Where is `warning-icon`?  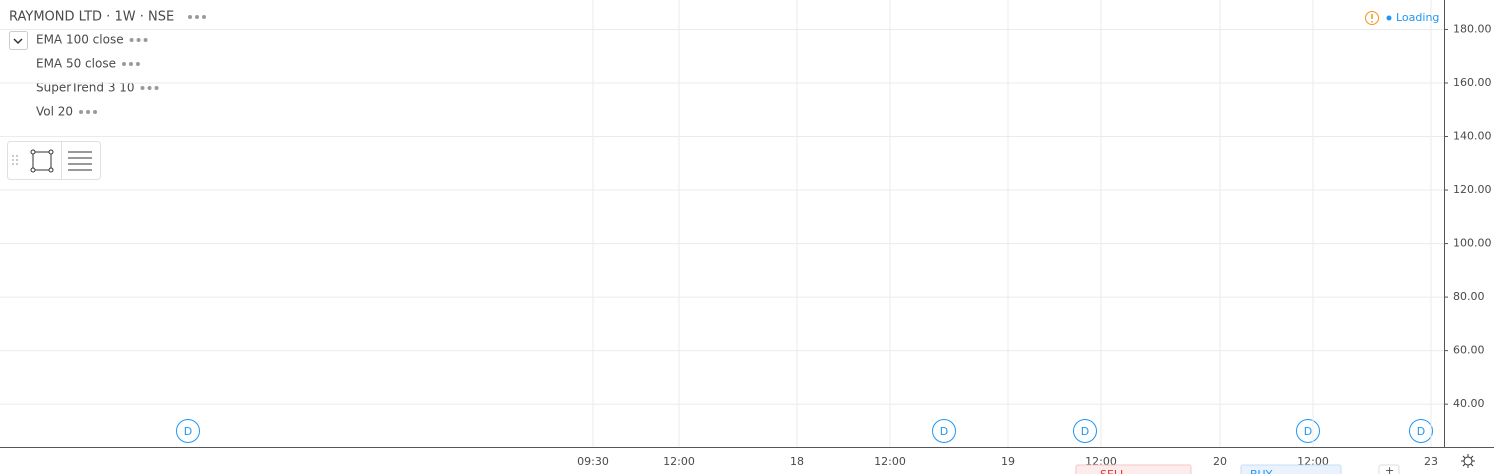
warning-icon is located at coordinates (1372, 18).